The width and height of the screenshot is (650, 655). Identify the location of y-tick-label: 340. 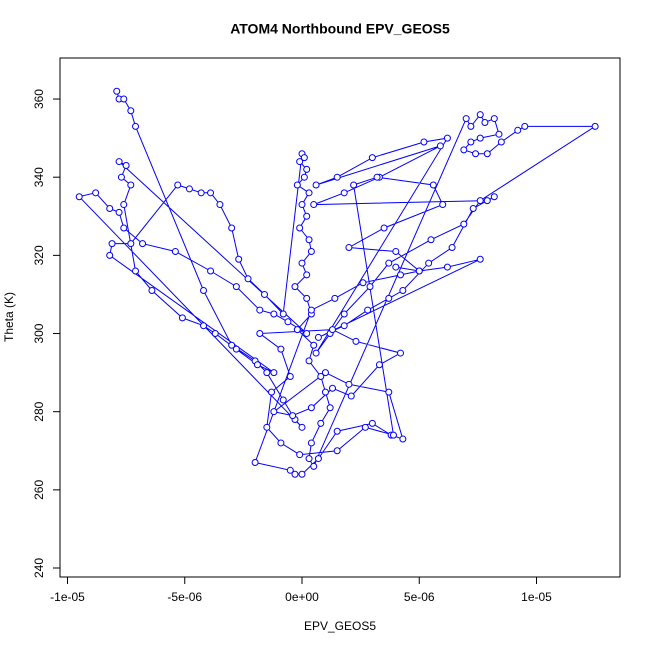
(39, 177).